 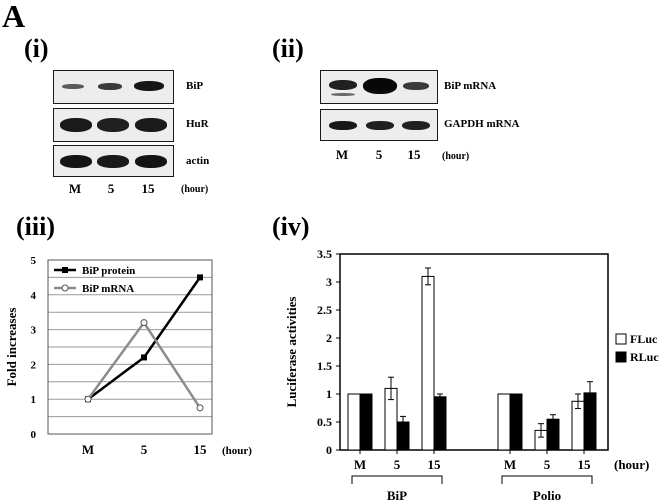 I want to click on blot-label-bip-mrna: BiP mRNA, so click(x=470, y=86).